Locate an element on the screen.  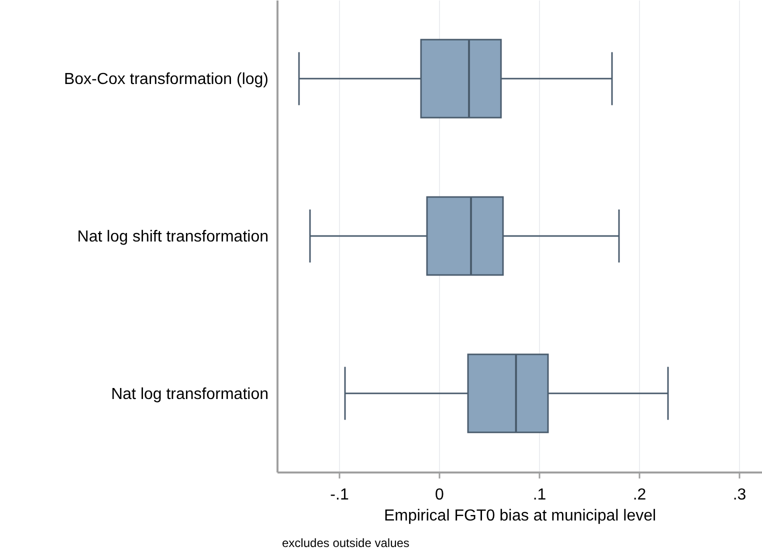
y-tick-label: Nat log shift transformation is located at coordinates (172, 237).